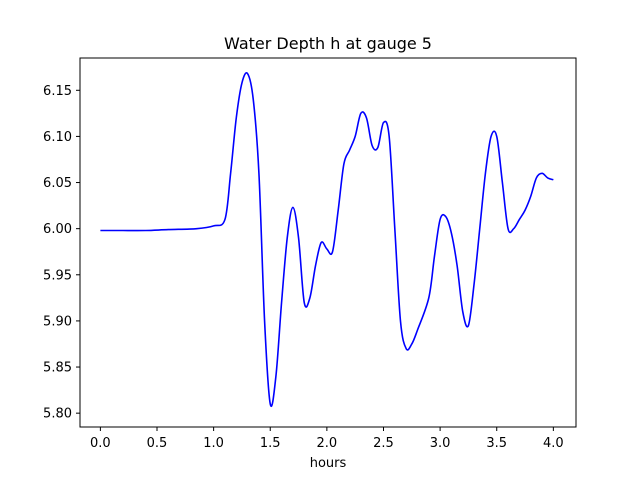 This screenshot has height=480, width=640. Describe the element at coordinates (157, 443) in the screenshot. I see `x-tick-label: 0.5` at that location.